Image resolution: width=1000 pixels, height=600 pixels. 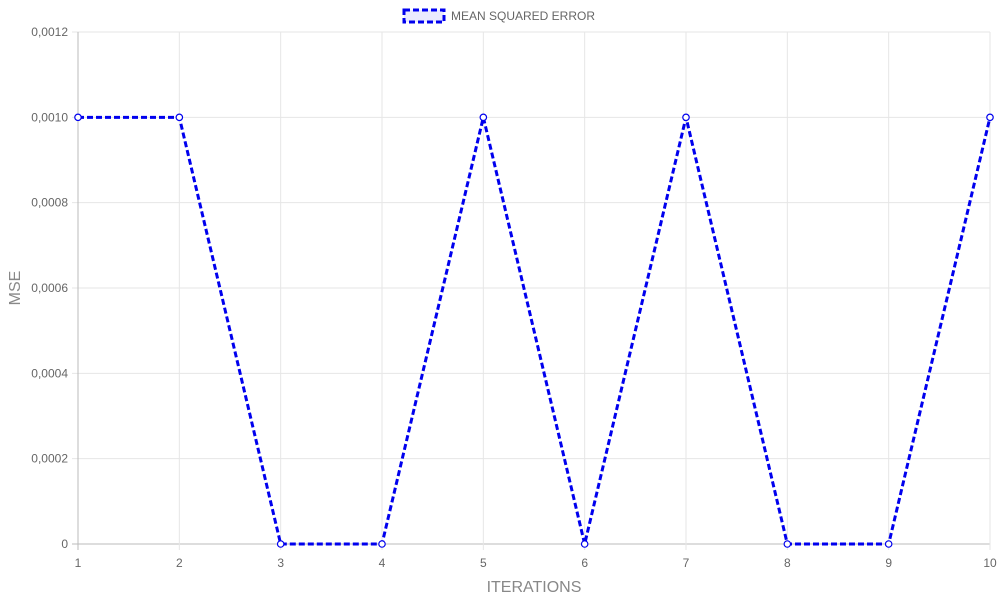 I want to click on x-tick-label: 9, so click(x=888, y=563).